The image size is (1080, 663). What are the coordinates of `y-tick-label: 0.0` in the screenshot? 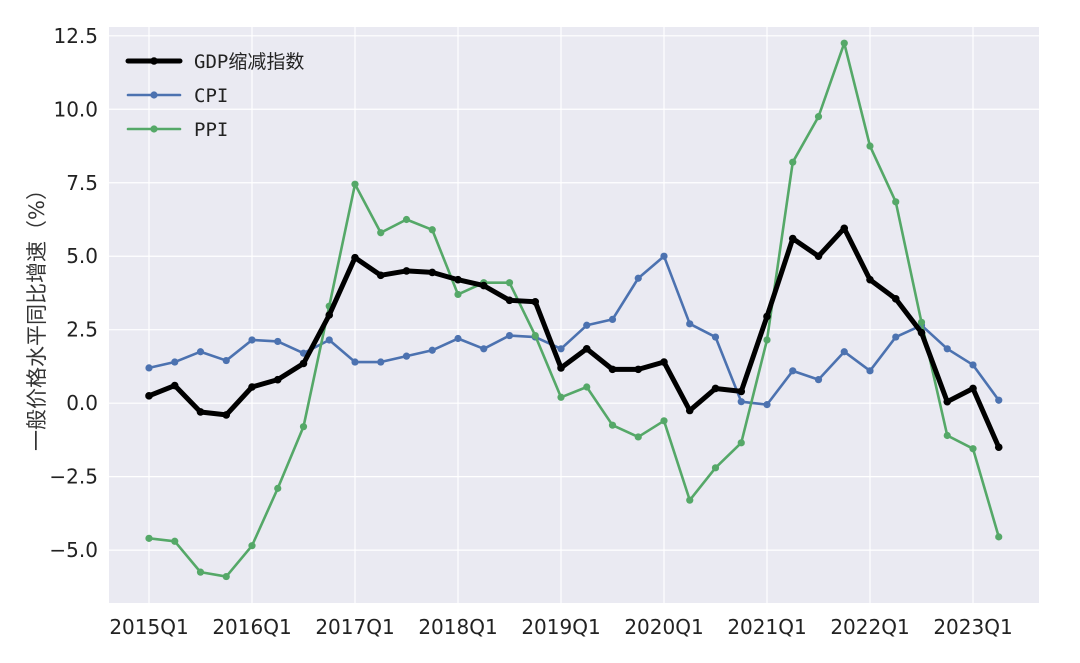 It's located at (82, 403).